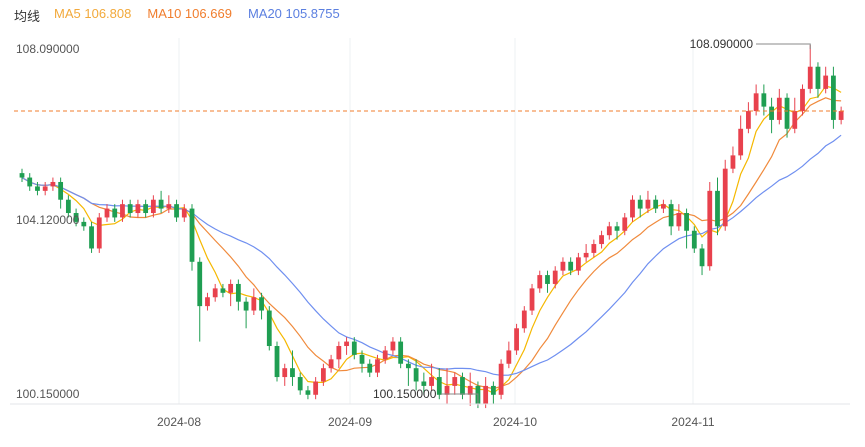 This screenshot has width=865, height=447. Describe the element at coordinates (293, 13) in the screenshot. I see `legend-ma20: MA20 105.8755` at that location.